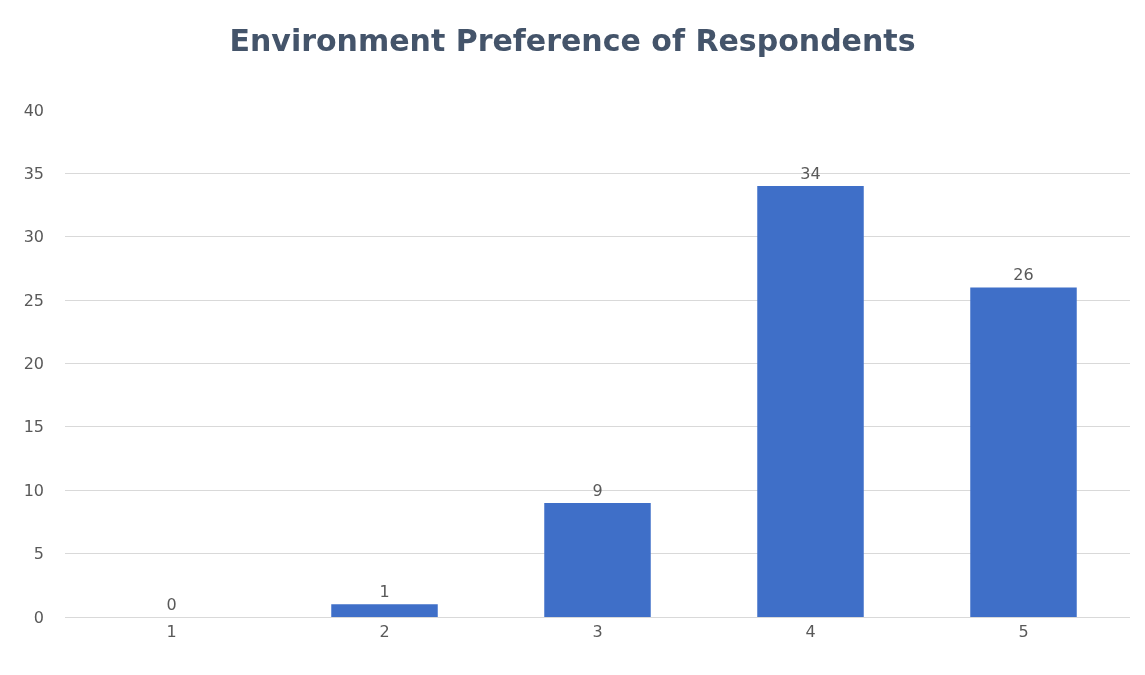 The width and height of the screenshot is (1145, 675). Describe the element at coordinates (384, 632) in the screenshot. I see `x-tick-label: 2` at that location.